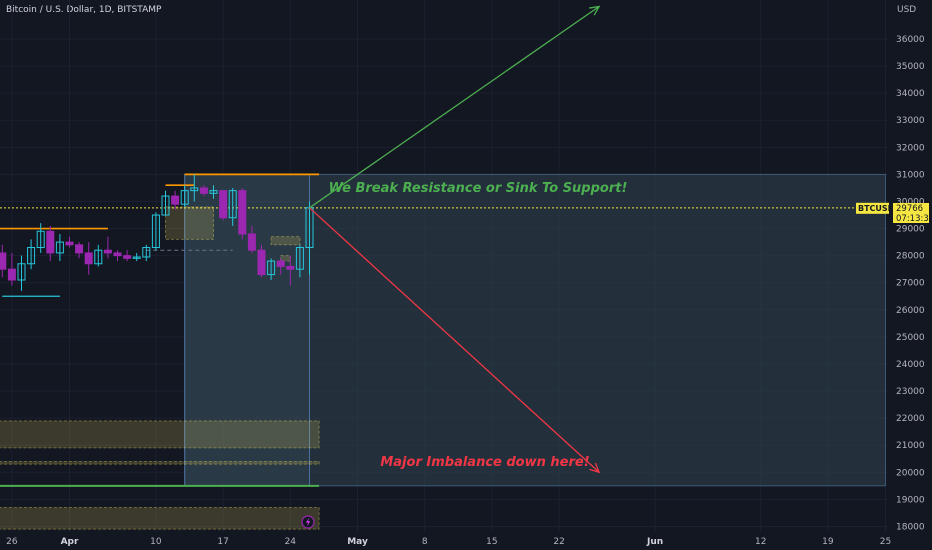 The height and width of the screenshot is (550, 932). I want to click on x-tick-label: Apr, so click(70, 542).